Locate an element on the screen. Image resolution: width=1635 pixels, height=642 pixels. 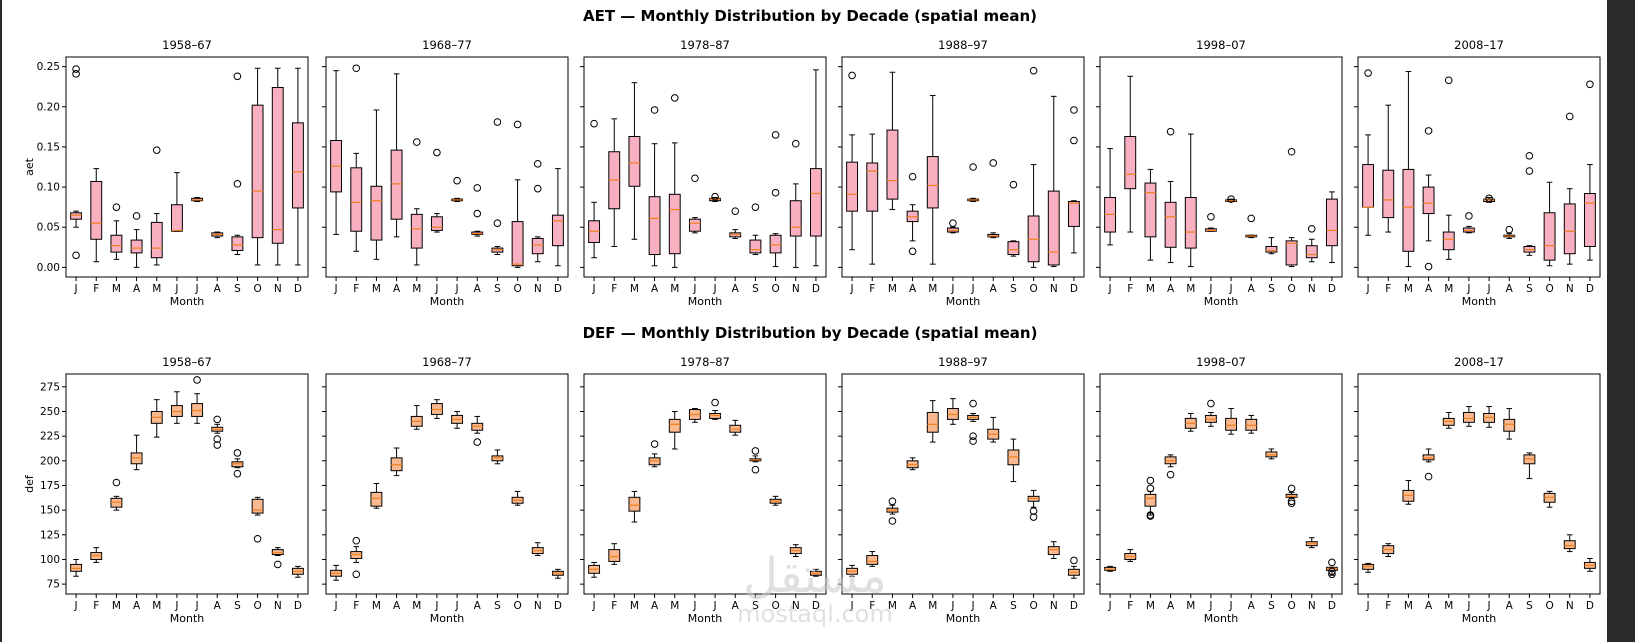
watermark-arabic: مستقل is located at coordinates (815, 576).